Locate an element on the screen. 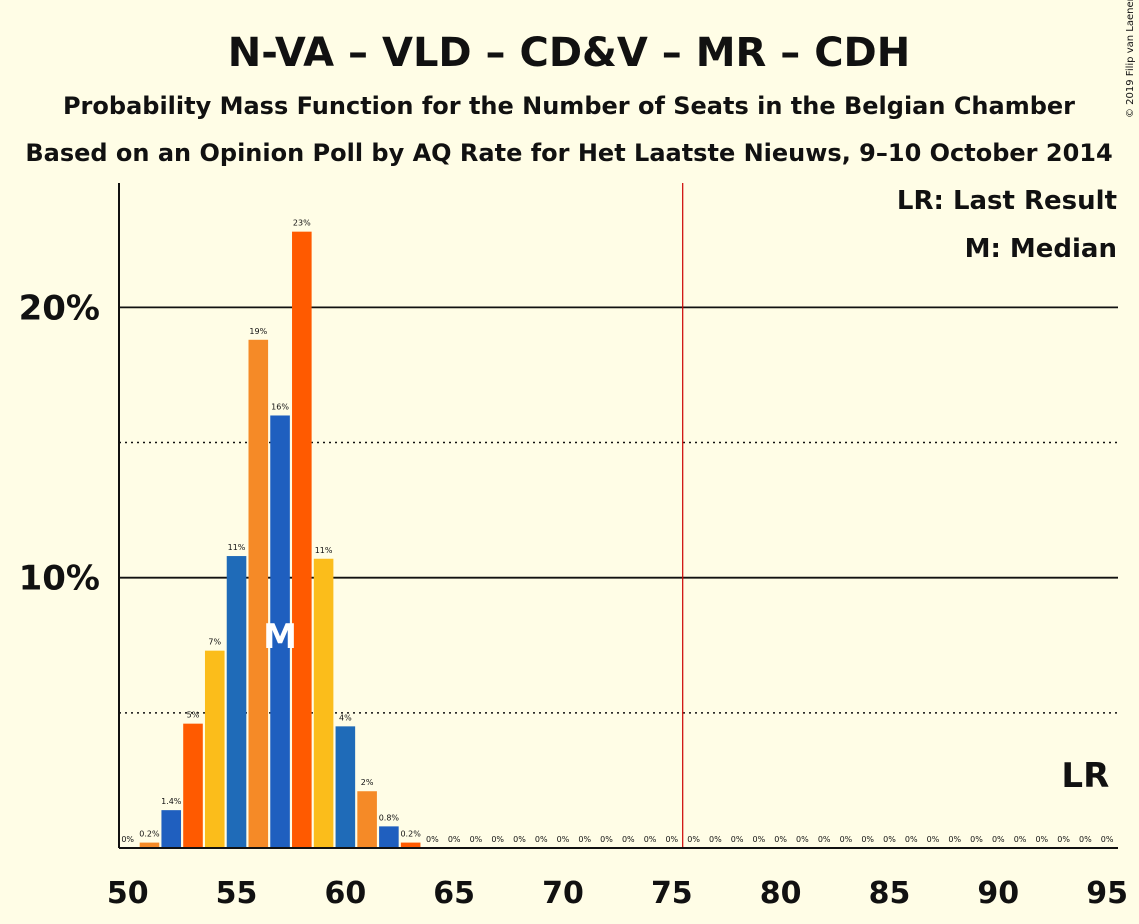 This screenshot has width=1139, height=924. x-tick-label: 75 is located at coordinates (672, 893).